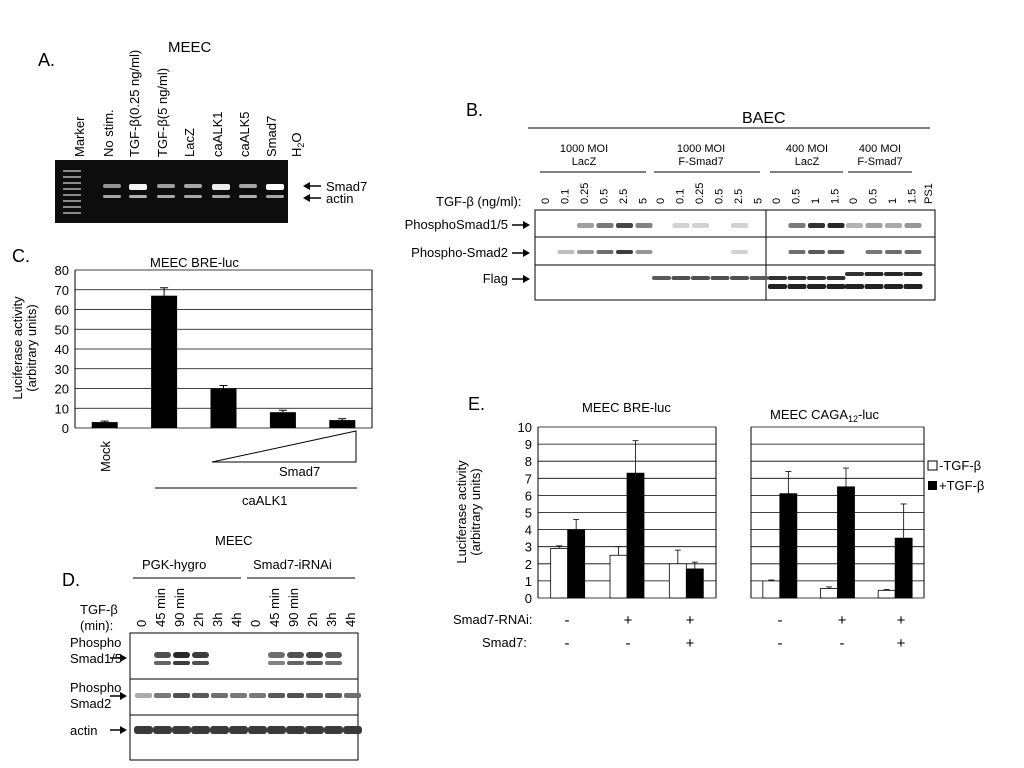  Describe the element at coordinates (99, 609) in the screenshot. I see `panel-d-tgf-1: TGF-β` at that location.